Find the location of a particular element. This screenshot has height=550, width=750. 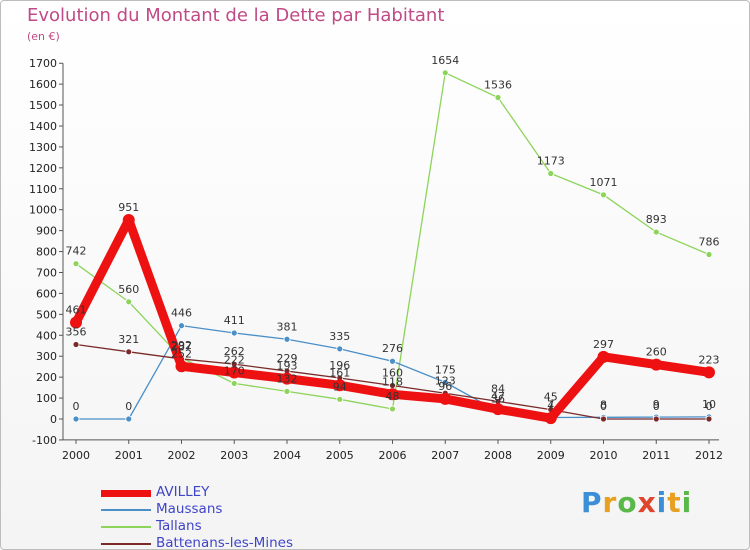

data-label-battenans-les-mines: 196 is located at coordinates (339, 365).